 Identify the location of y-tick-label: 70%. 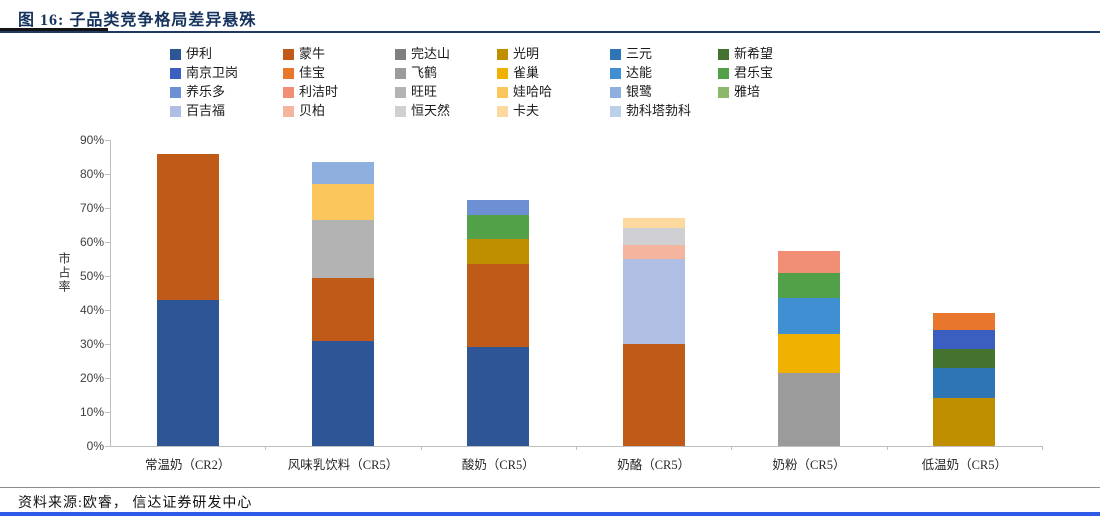
(91, 208).